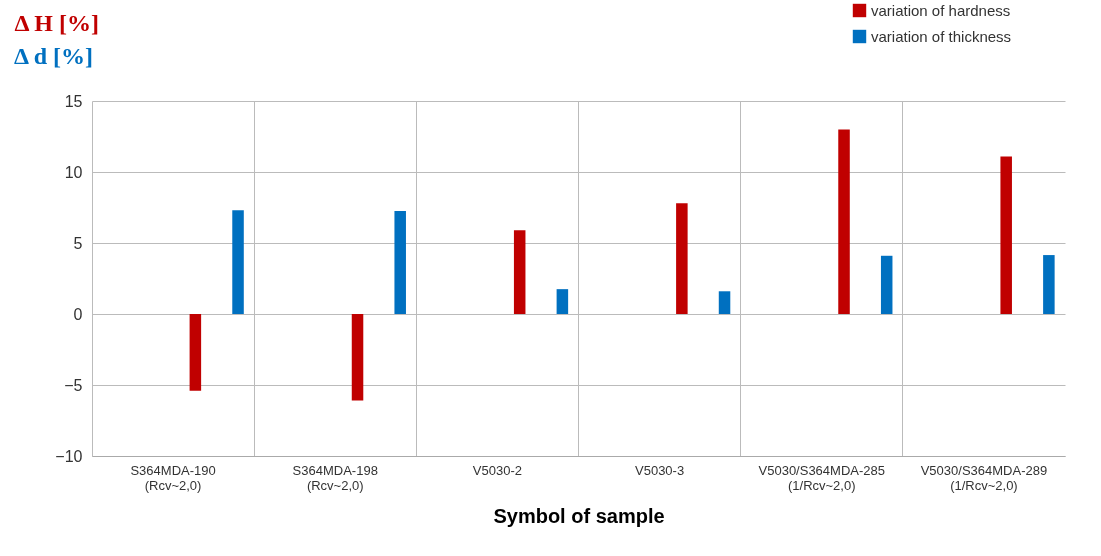 This screenshot has height=556, width=1101. What do you see at coordinates (941, 10) in the screenshot?
I see `legend-label: variation of hardness` at bounding box center [941, 10].